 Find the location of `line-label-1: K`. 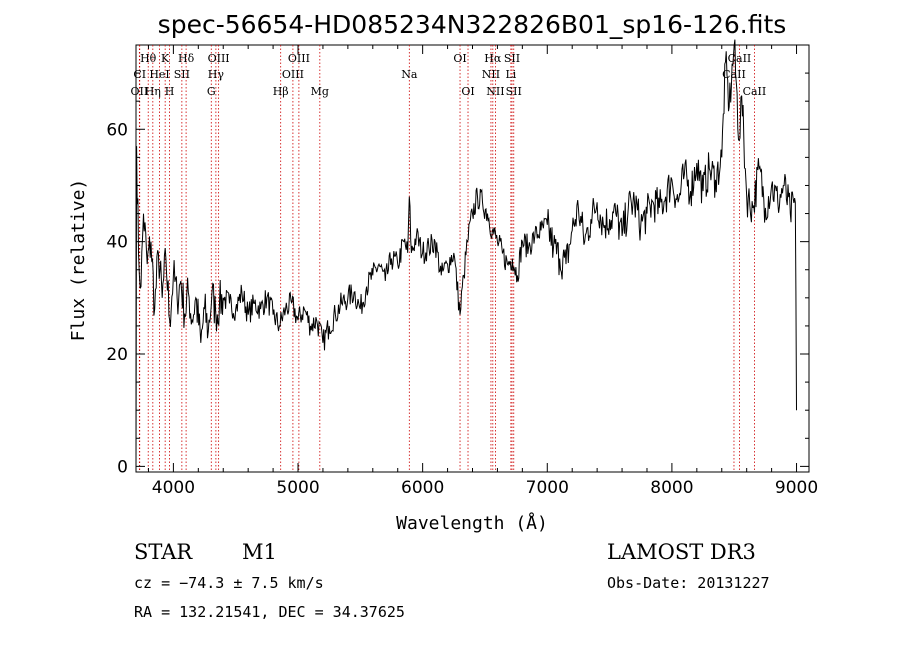

line-label-1: K is located at coordinates (165, 58).